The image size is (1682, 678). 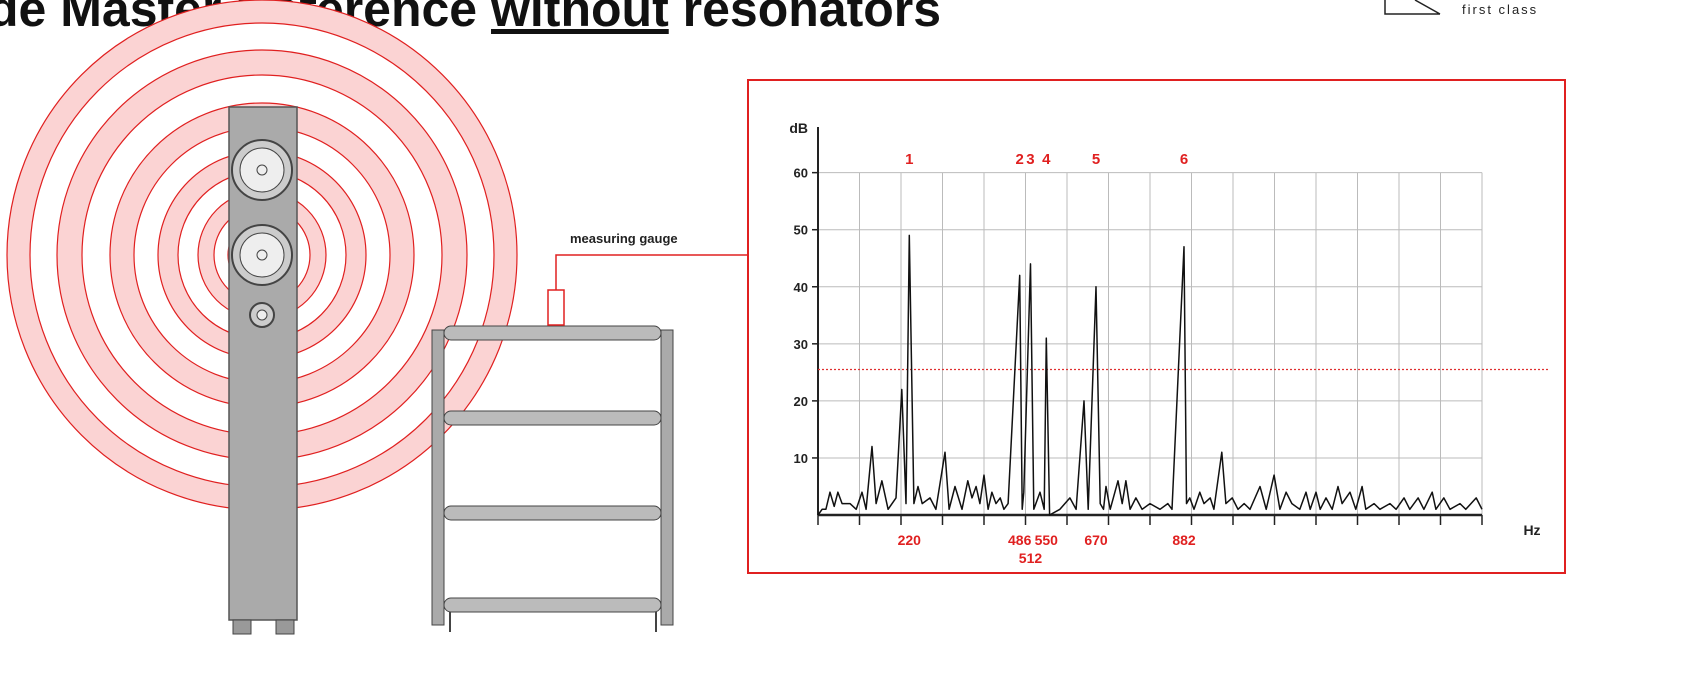 What do you see at coordinates (262, 315) in the screenshot?
I see `tweeter-dome` at bounding box center [262, 315].